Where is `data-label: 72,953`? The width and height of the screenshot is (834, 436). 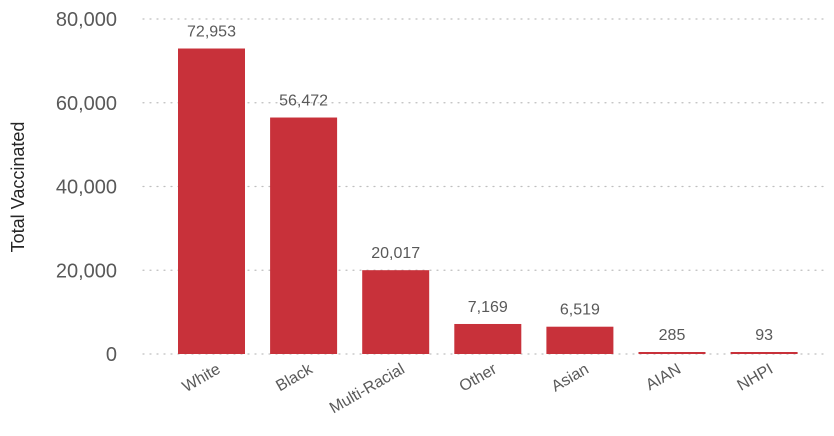 data-label: 72,953 is located at coordinates (211, 32).